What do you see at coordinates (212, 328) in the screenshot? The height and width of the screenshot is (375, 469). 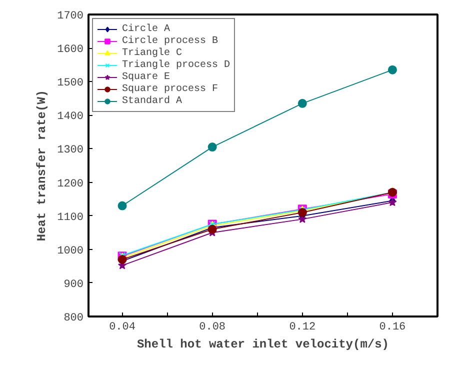 I see `x-tick-label: 0.08` at bounding box center [212, 328].